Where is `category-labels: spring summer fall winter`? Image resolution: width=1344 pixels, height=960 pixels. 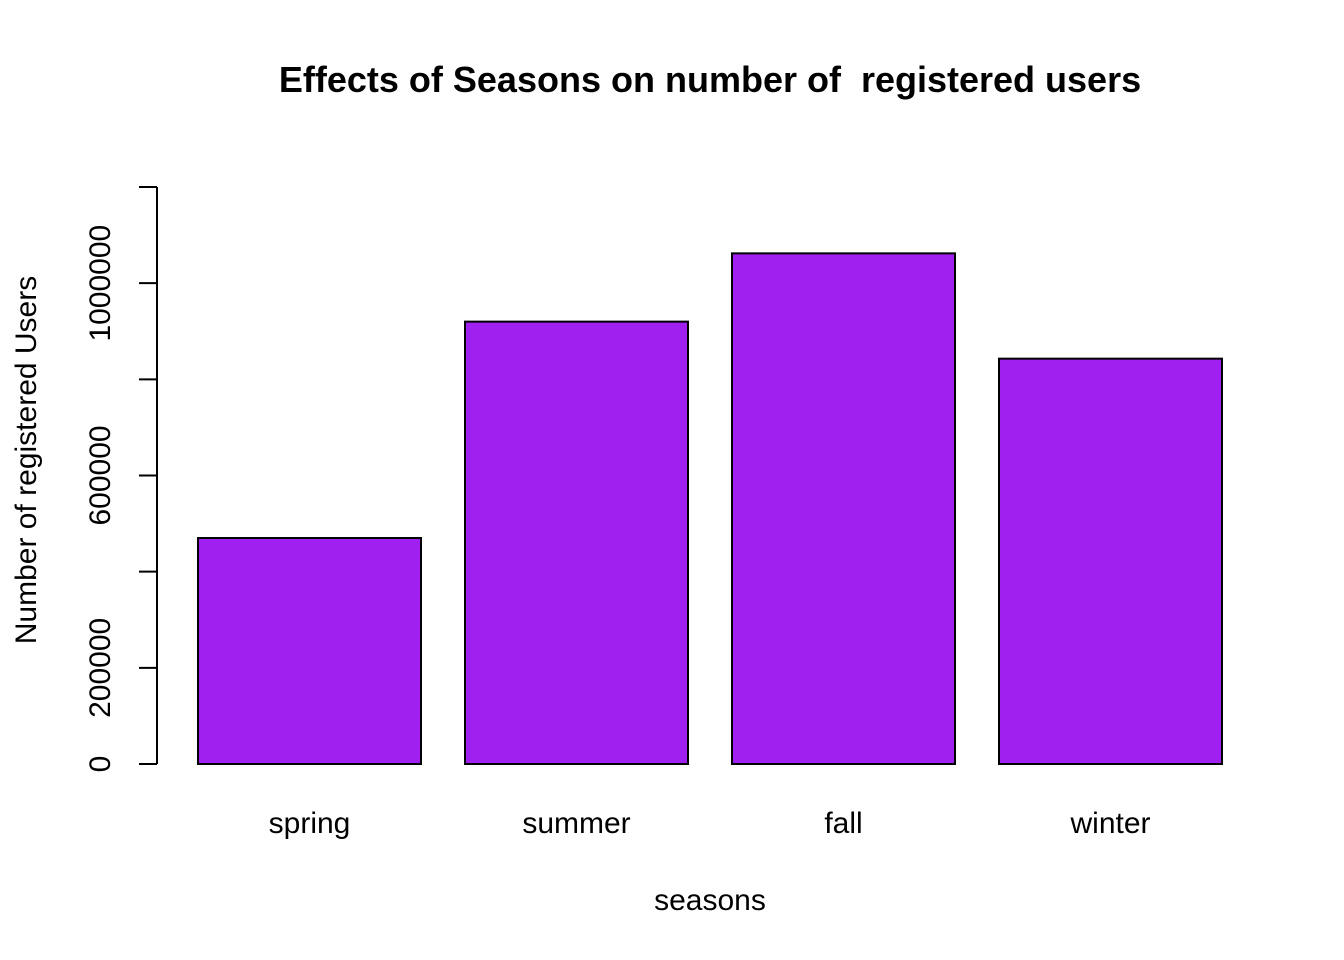
category-labels: spring summer fall winter is located at coordinates (710, 823).